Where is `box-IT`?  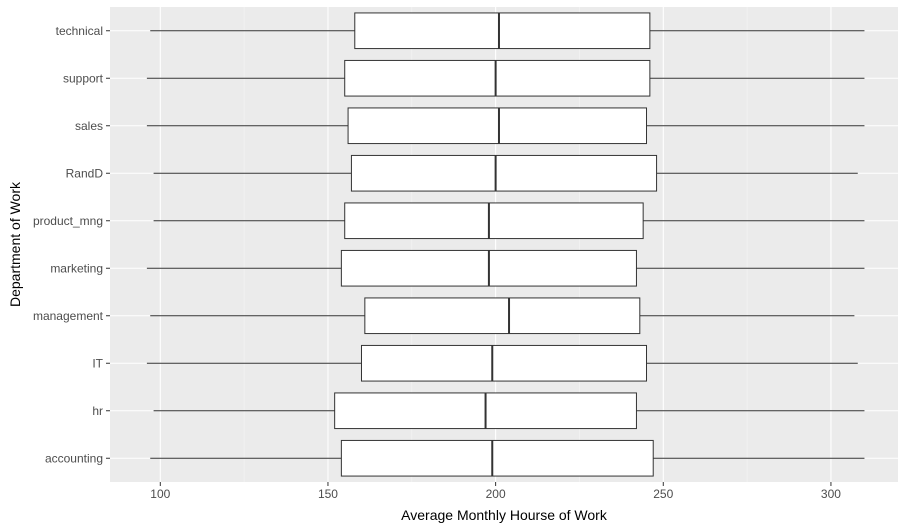 box-IT is located at coordinates (502, 363).